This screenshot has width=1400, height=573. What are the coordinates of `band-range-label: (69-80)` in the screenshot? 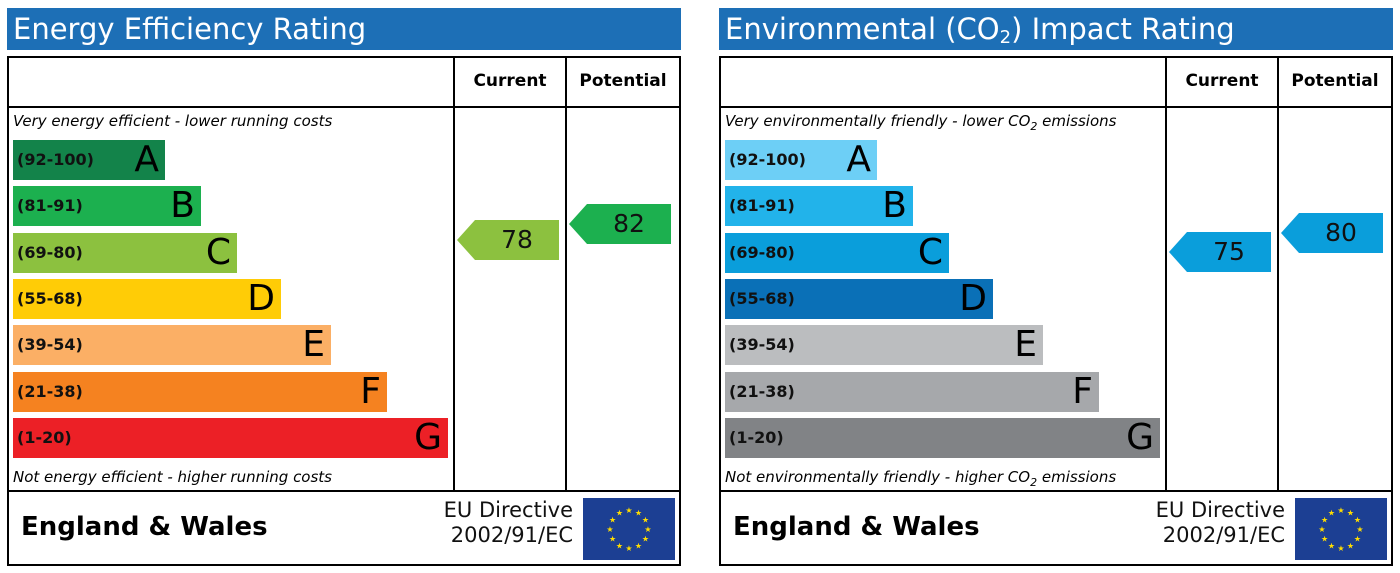 It's located at (762, 252).